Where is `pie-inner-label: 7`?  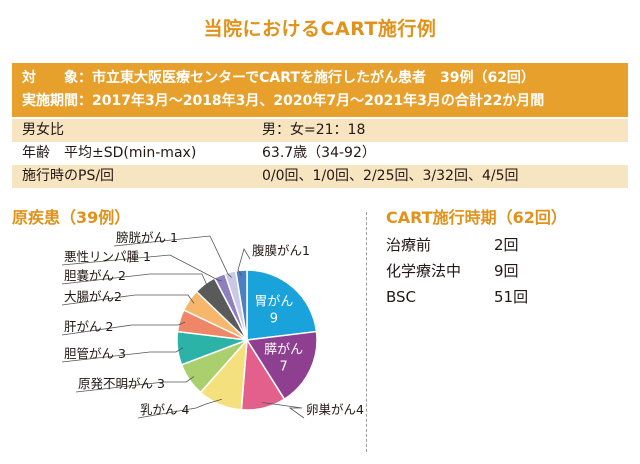 pie-inner-label: 7 is located at coordinates (284, 366).